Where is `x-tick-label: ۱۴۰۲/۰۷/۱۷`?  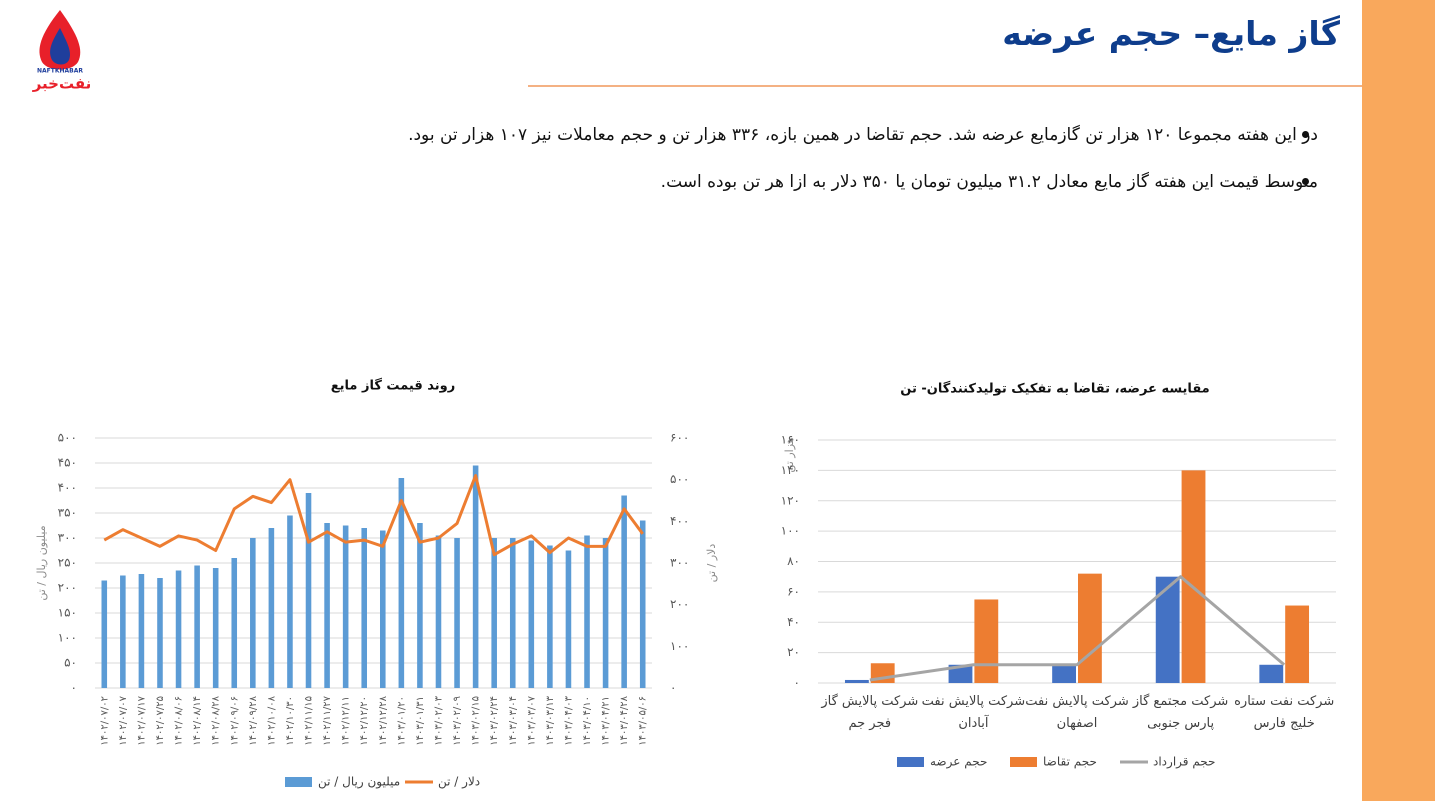
x-tick-label: ۱۴۰۲/۰۷/۱۷ is located at coordinates (141, 720).